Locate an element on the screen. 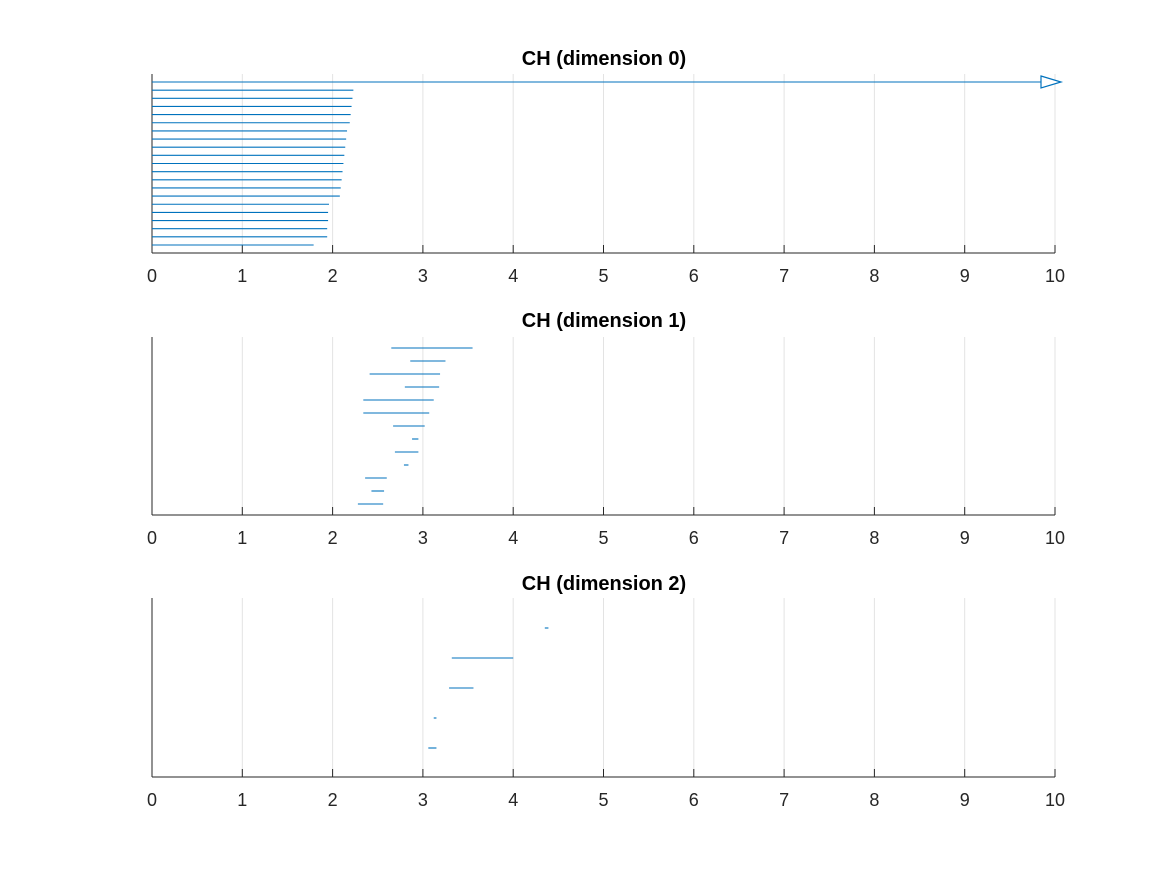  infinite-arrow-marker is located at coordinates (1052, 82).